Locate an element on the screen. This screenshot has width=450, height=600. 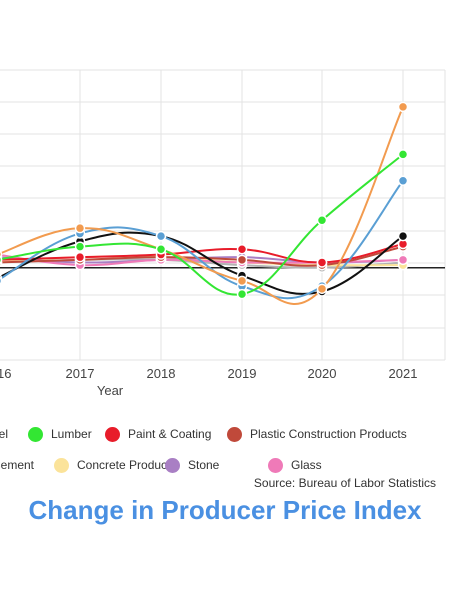
x-tick-label: 2018 is located at coordinates (161, 373).